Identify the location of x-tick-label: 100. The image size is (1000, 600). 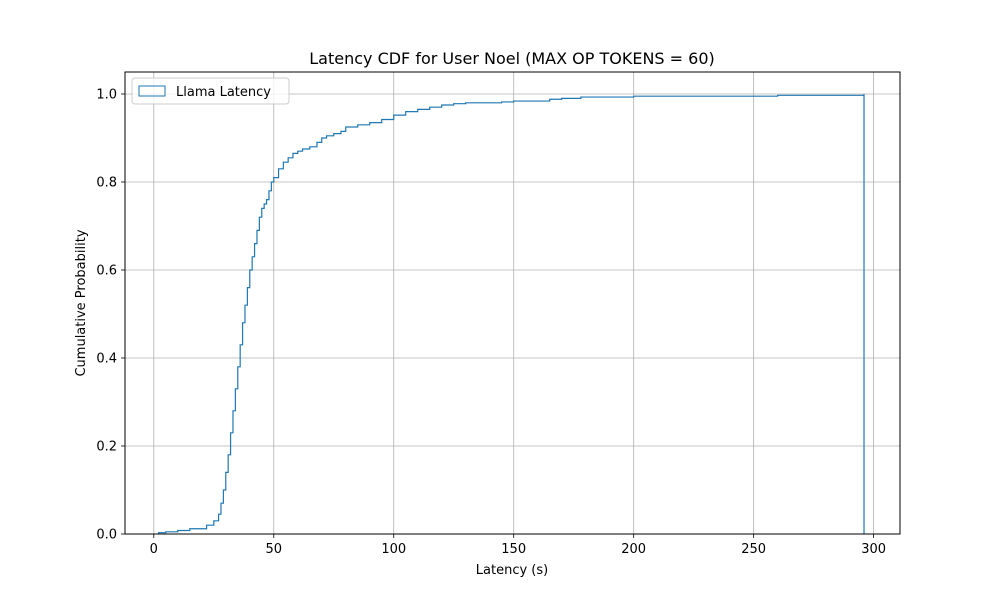
(393, 549).